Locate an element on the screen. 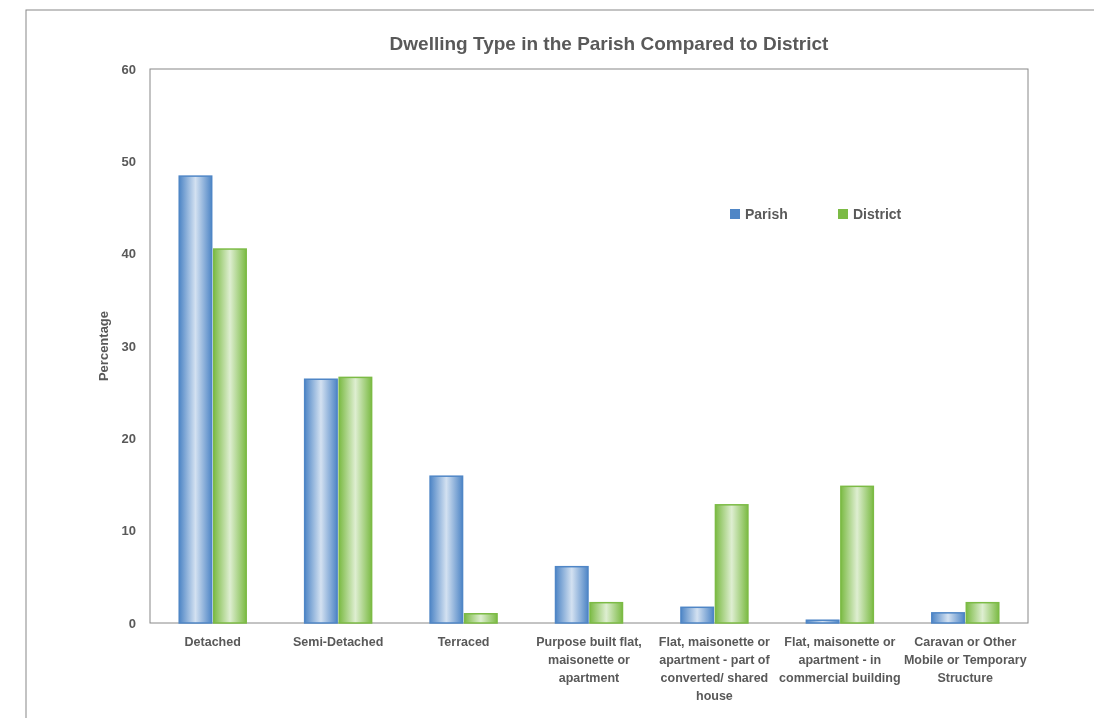 The height and width of the screenshot is (718, 1094). x-tick-label: Purpose built flat, maisonette or apartment is located at coordinates (589, 660).